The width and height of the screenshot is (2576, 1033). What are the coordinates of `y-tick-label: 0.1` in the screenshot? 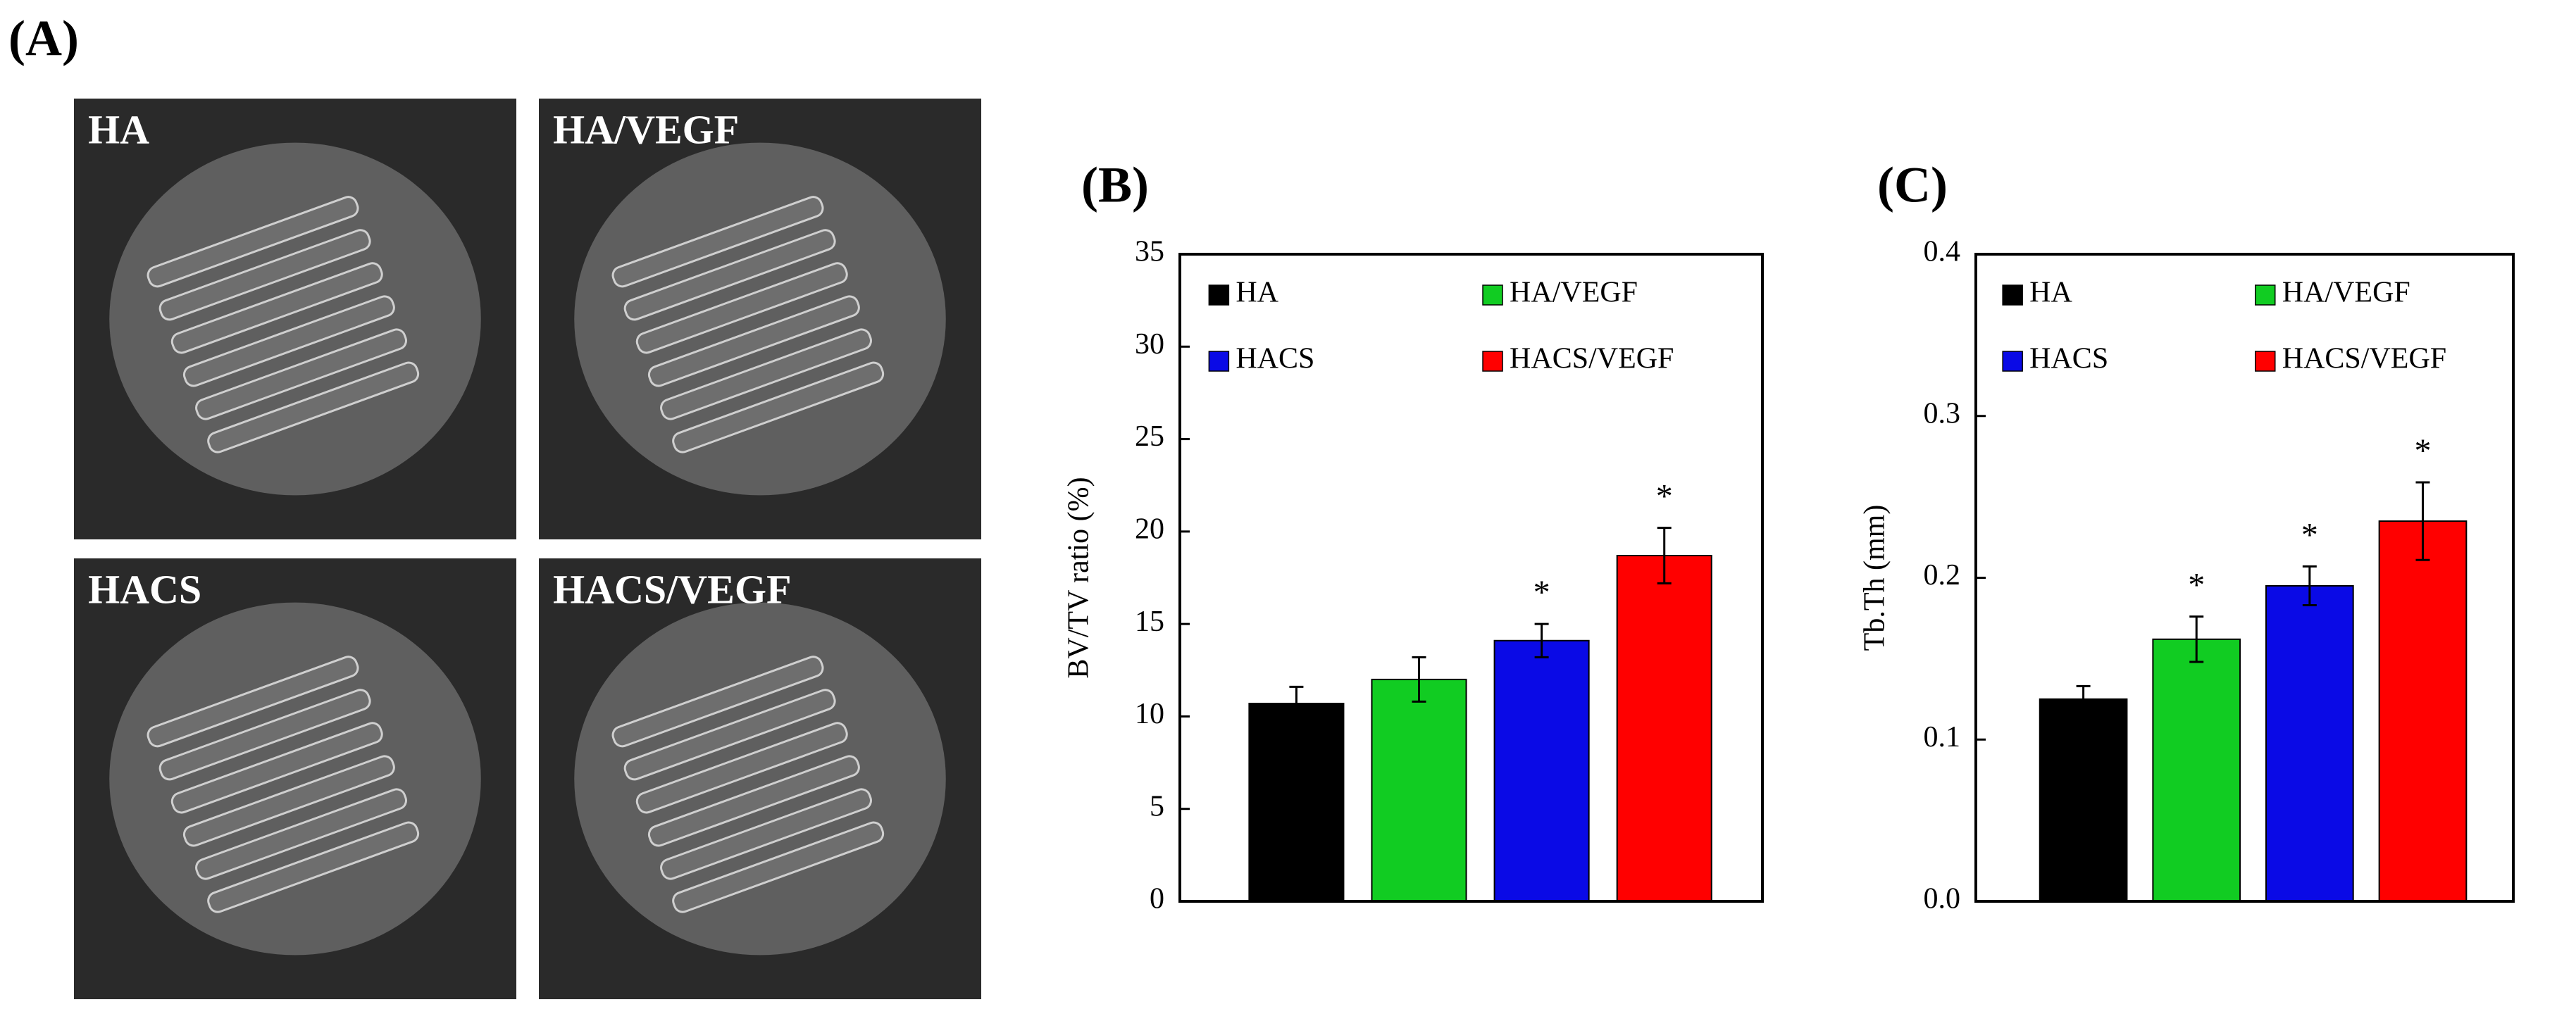 It's located at (1942, 737).